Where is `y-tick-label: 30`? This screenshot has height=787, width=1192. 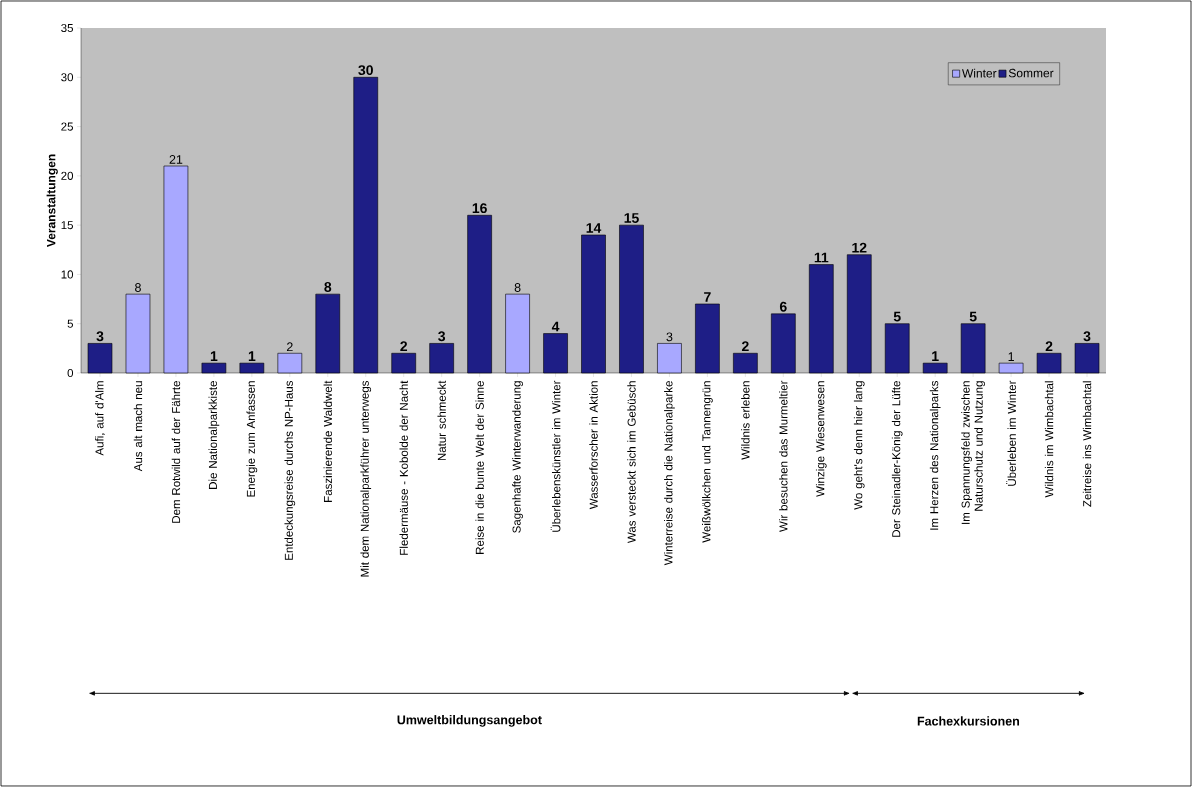
y-tick-label: 30 is located at coordinates (67, 77).